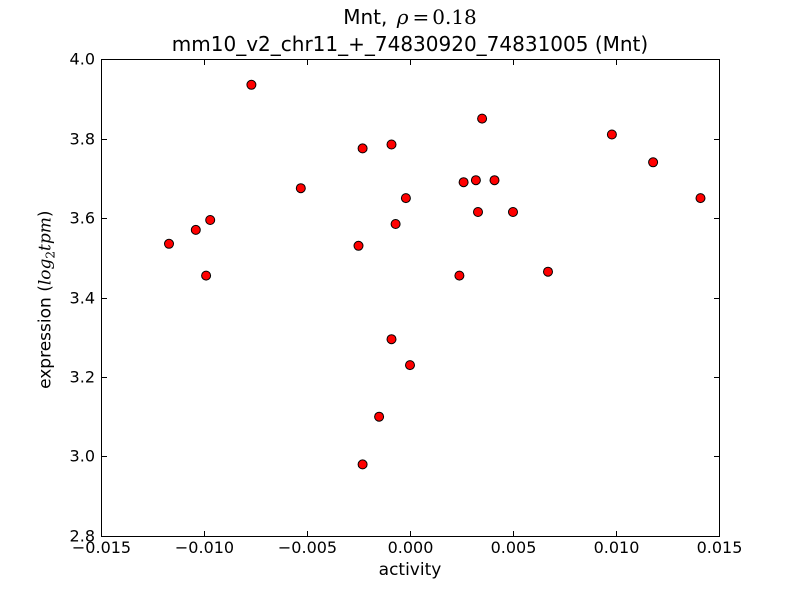  I want to click on y-tick-label: 3.4, so click(82, 298).